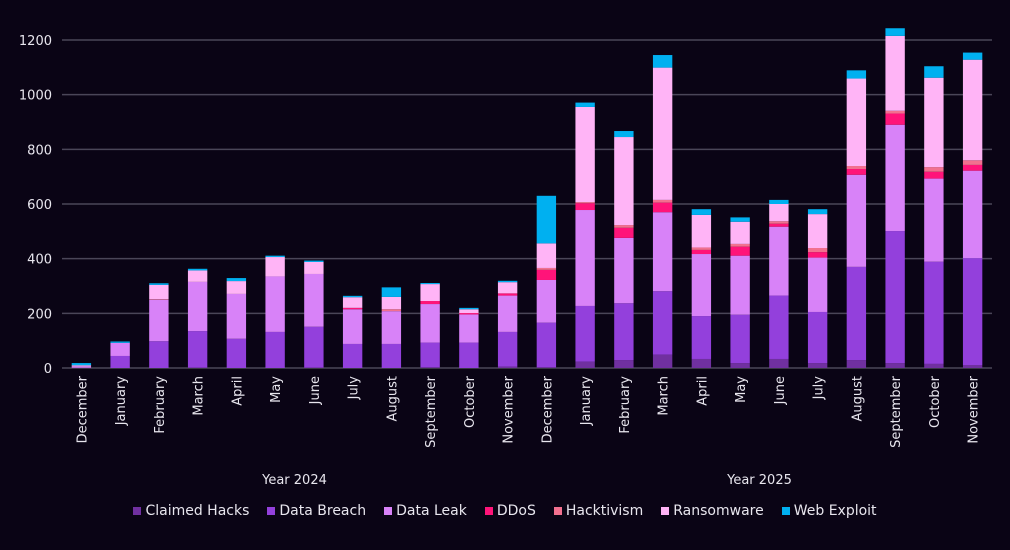 Image resolution: width=1010 pixels, height=550 pixels. What do you see at coordinates (315, 390) in the screenshot?
I see `x-tick-label: June` at bounding box center [315, 390].